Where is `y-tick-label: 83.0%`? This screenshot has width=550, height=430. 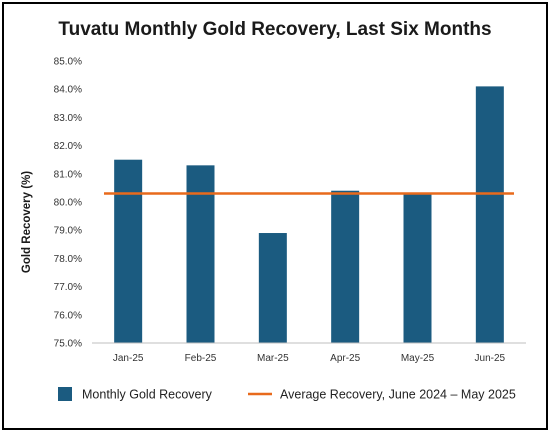 y-tick-label: 83.0% is located at coordinates (68, 118).